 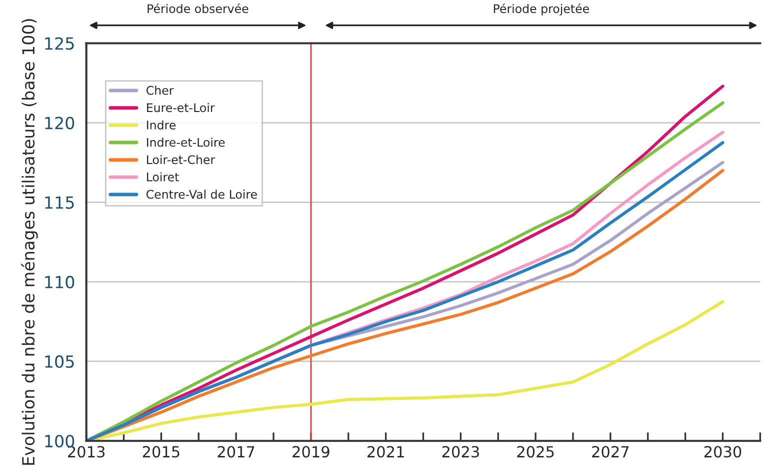 What do you see at coordinates (181, 107) in the screenshot?
I see `legend-label: Eure-et-Loir` at bounding box center [181, 107].